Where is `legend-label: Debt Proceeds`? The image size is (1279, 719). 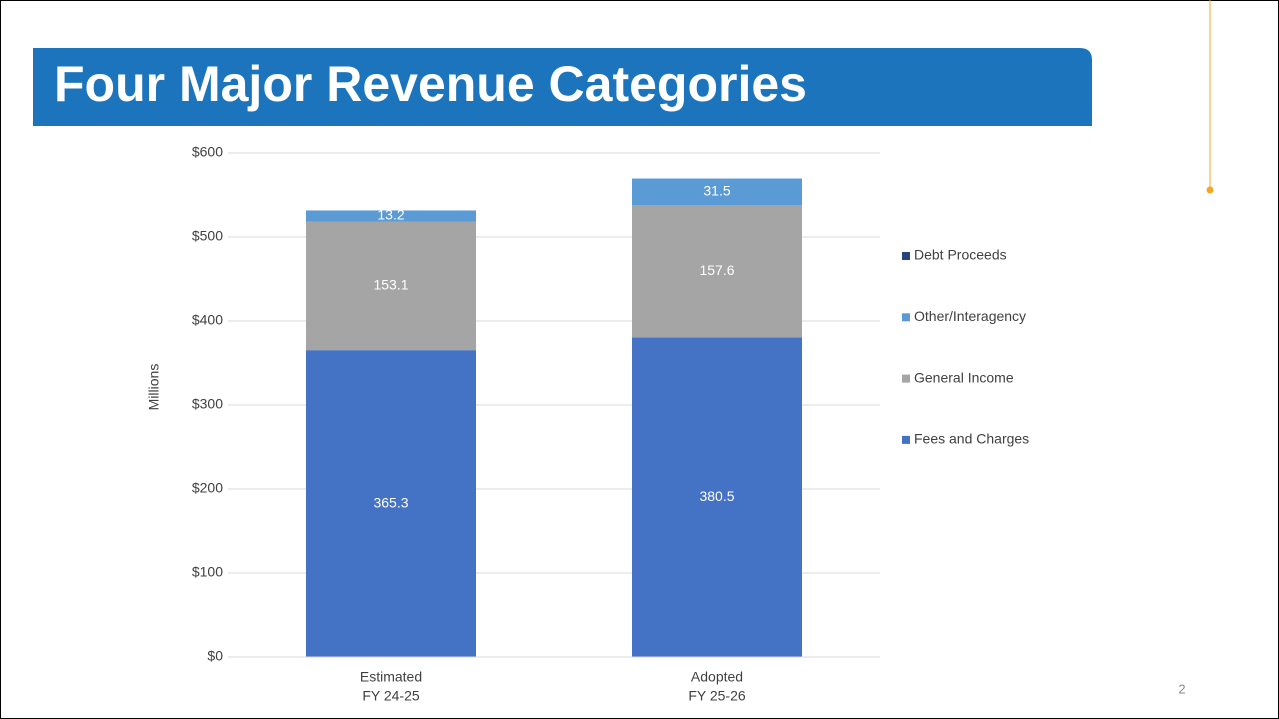
legend-label: Debt Proceeds is located at coordinates (960, 255).